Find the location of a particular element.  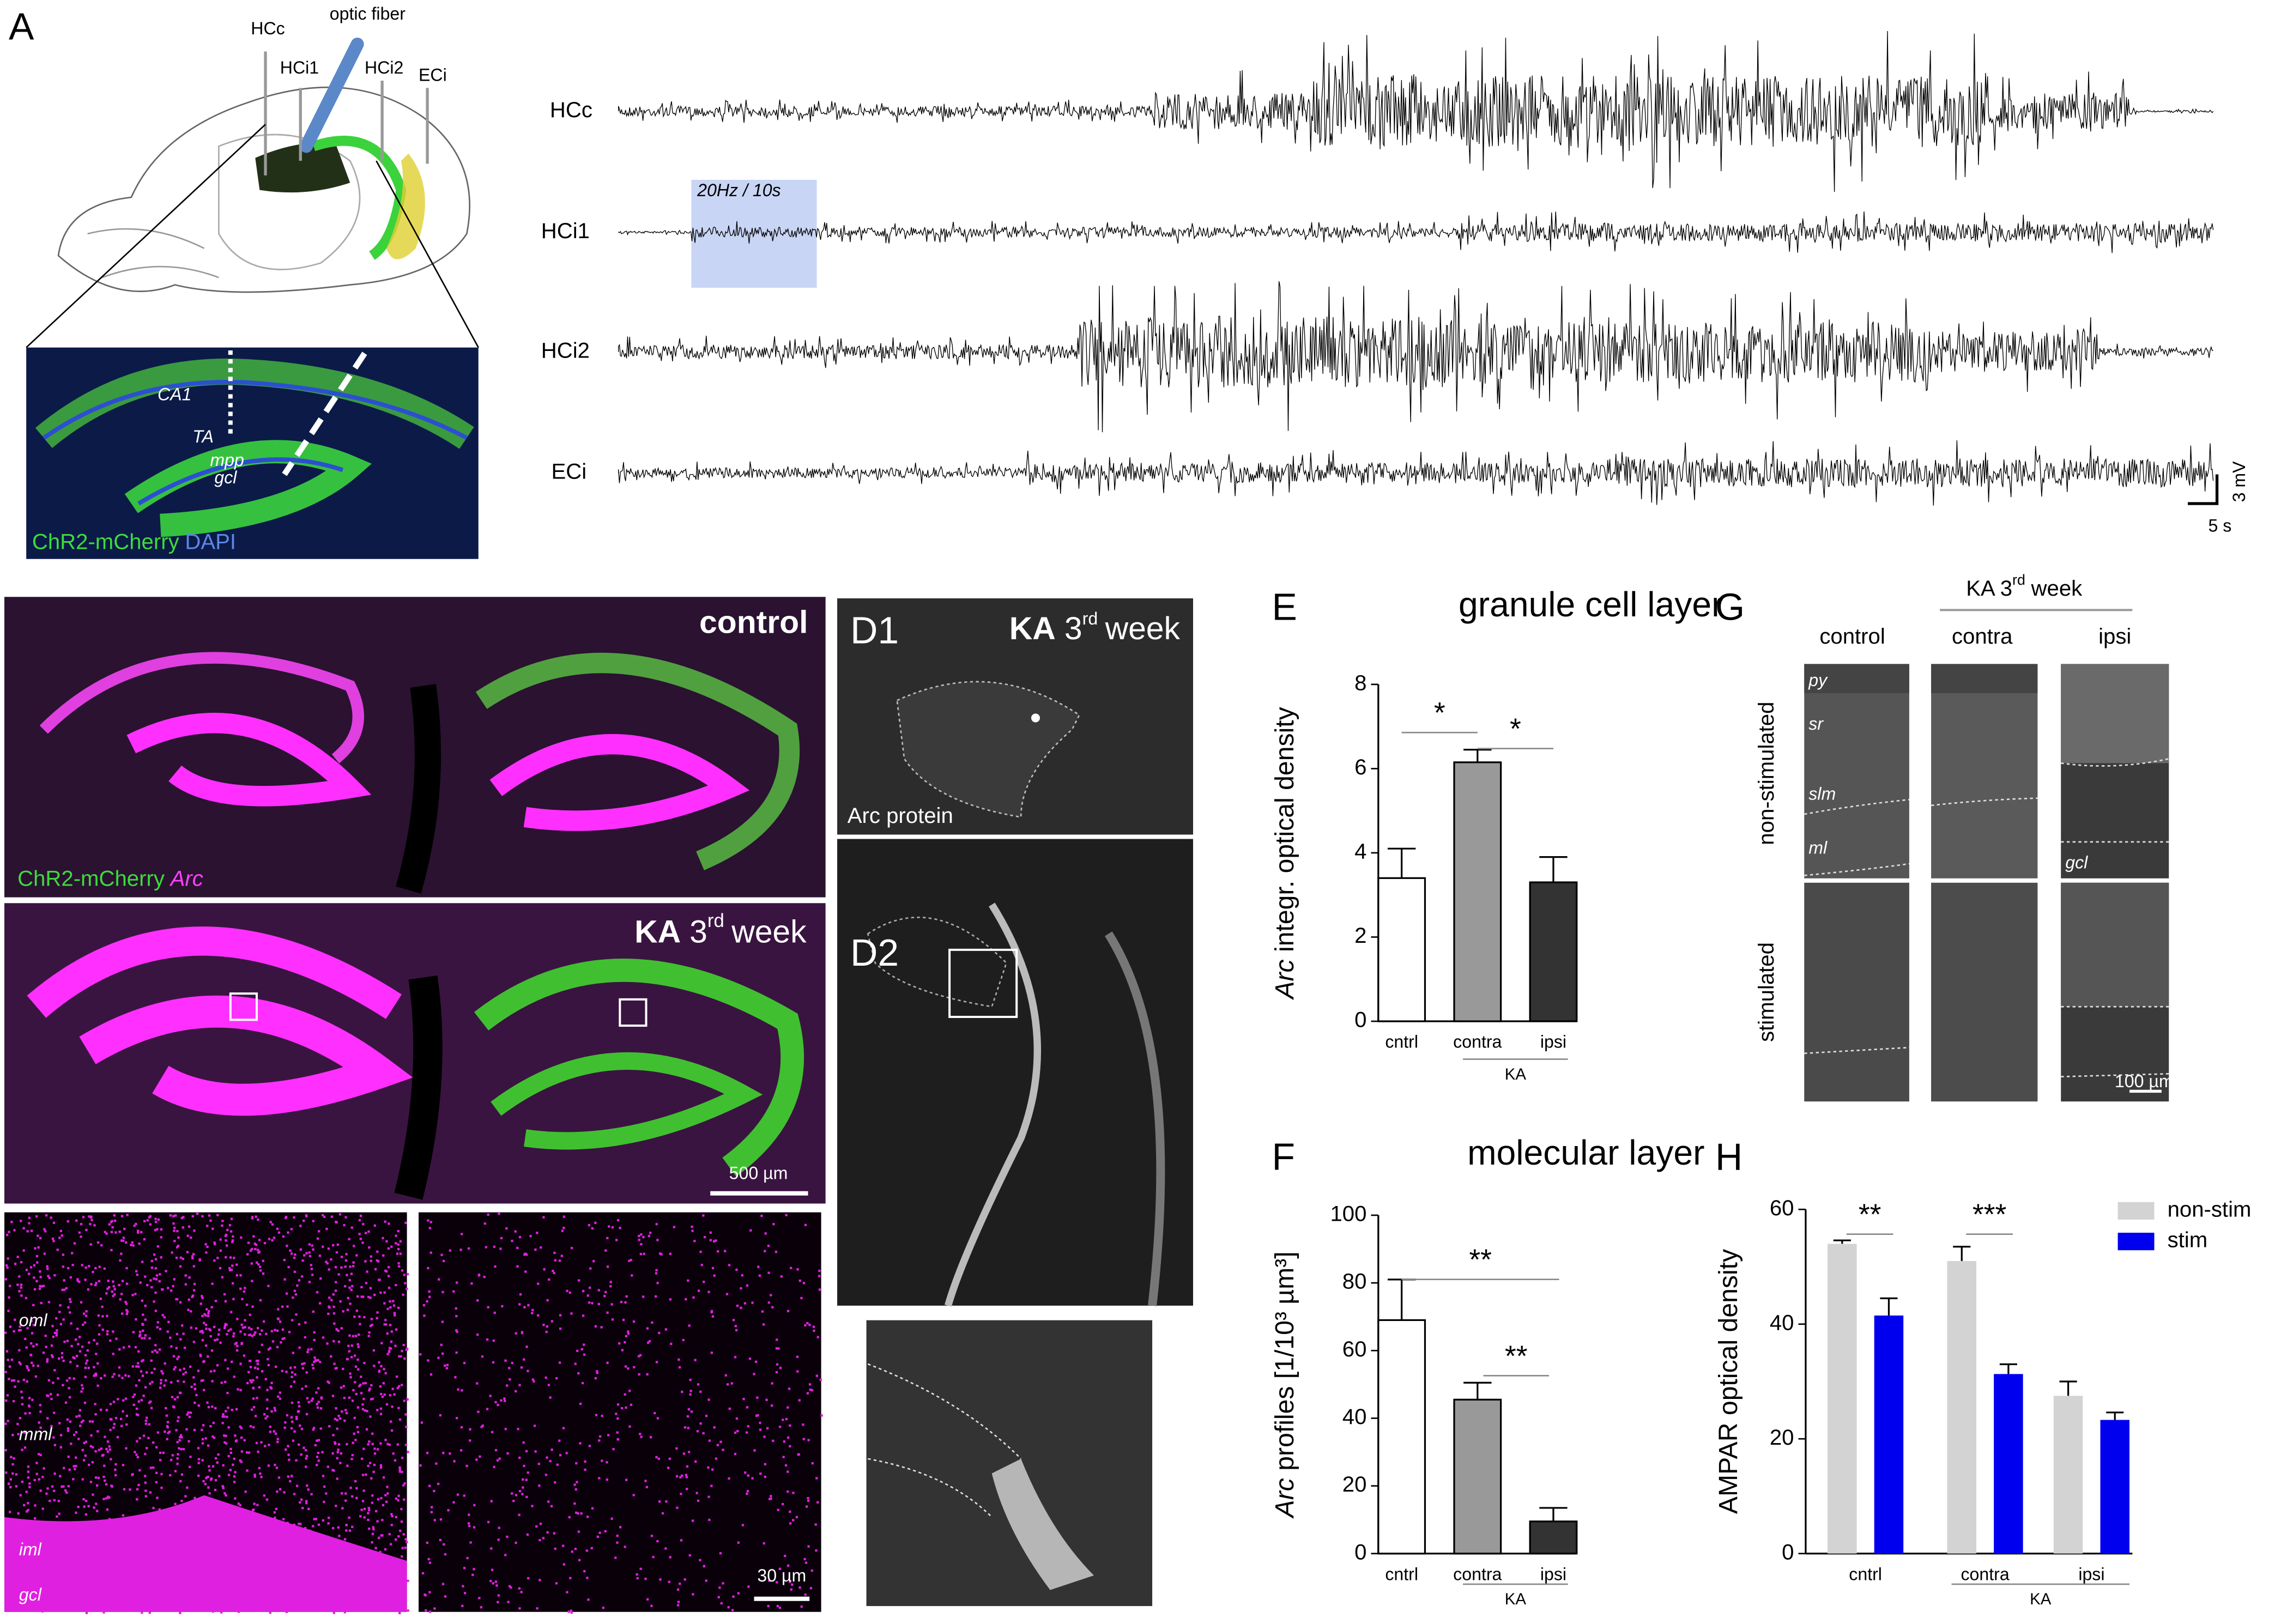

layer-label: sr is located at coordinates (1816, 724).